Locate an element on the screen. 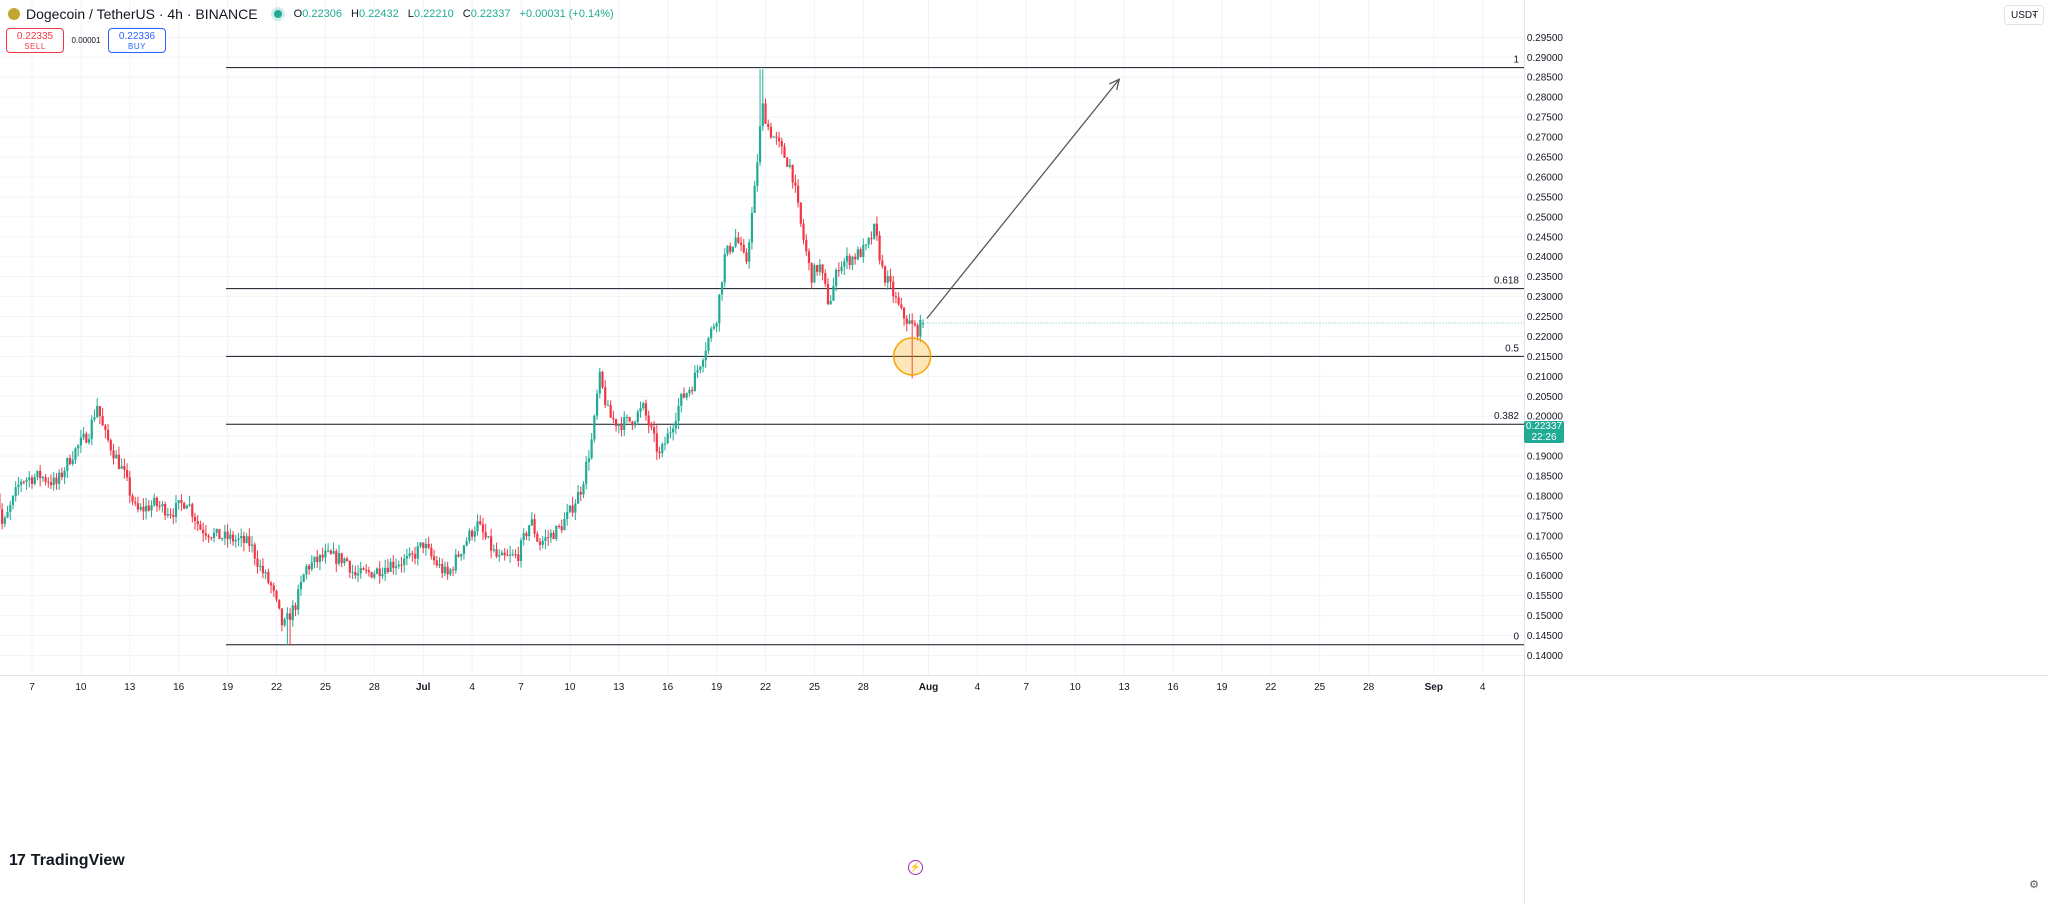 The height and width of the screenshot is (904, 2048). sell-button: 0.22335 SELL is located at coordinates (35, 40).